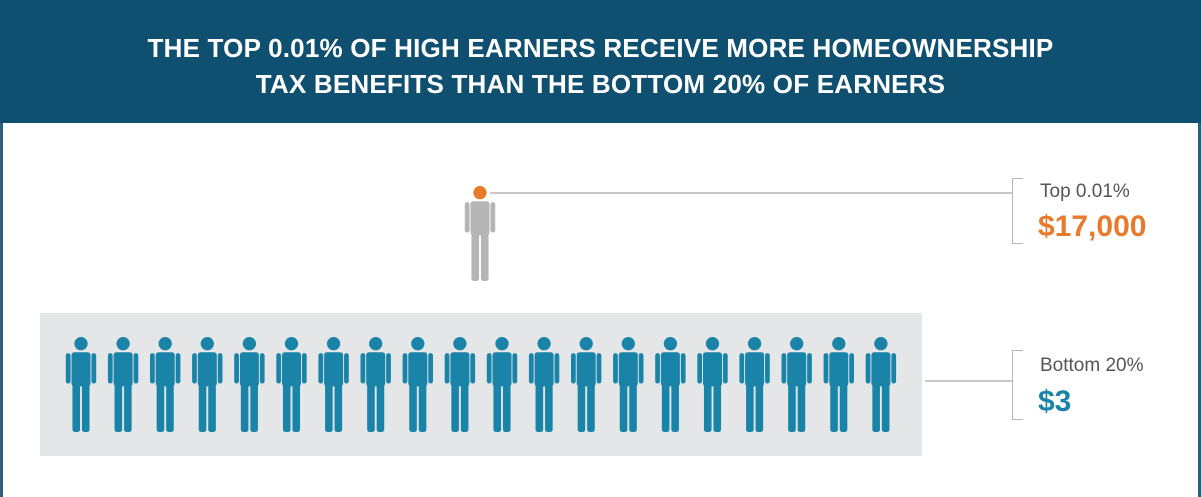 The height and width of the screenshot is (497, 1201). I want to click on top-group-value: $17,000, so click(1092, 226).